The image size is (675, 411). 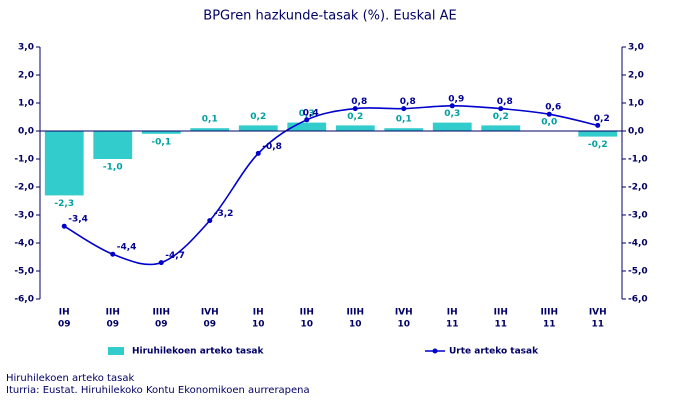 I want to click on y-tick-label: -4,0, so click(x=24, y=244).